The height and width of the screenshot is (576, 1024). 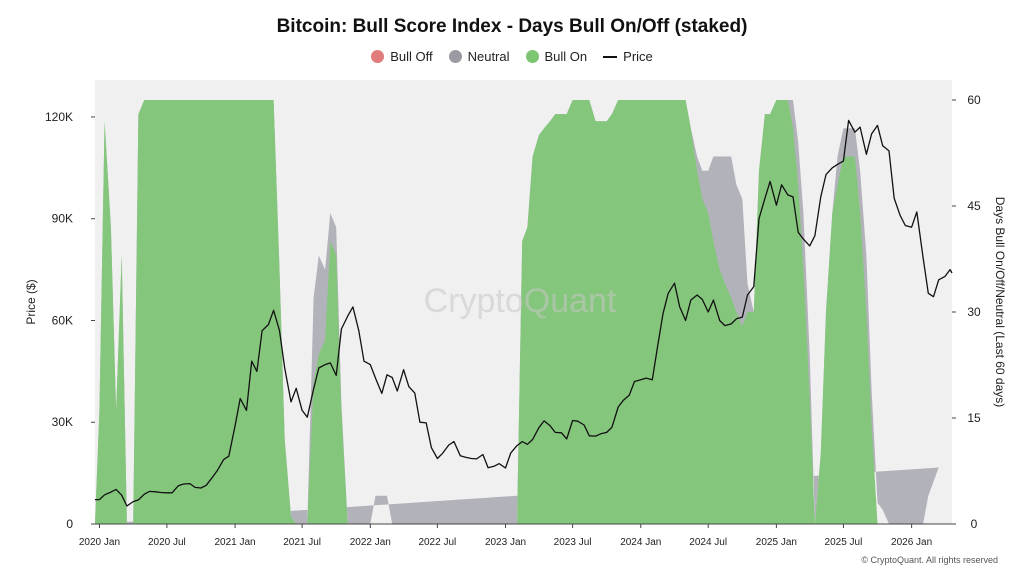 I want to click on legend-item-price: Price, so click(x=628, y=56).